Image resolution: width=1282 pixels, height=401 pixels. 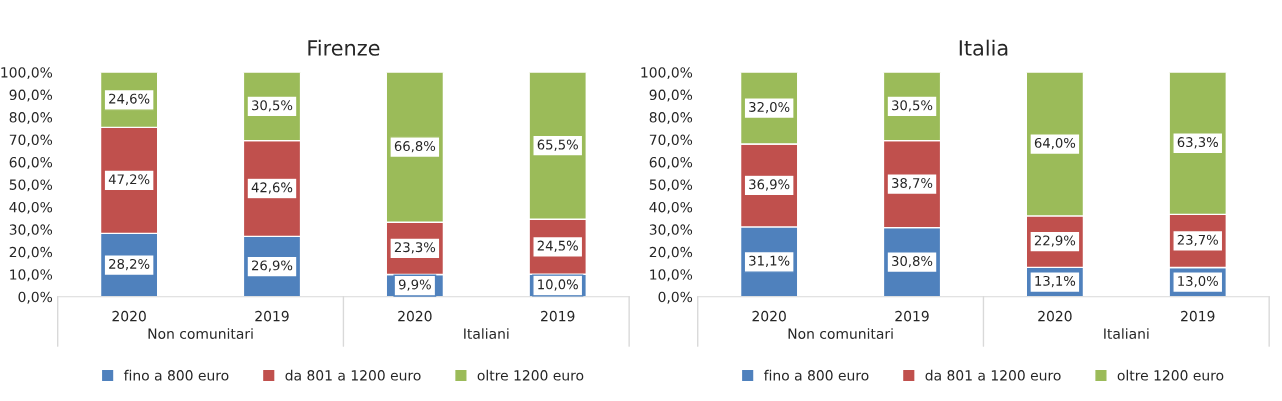 I want to click on data-label: 42,6%, so click(x=272, y=188).